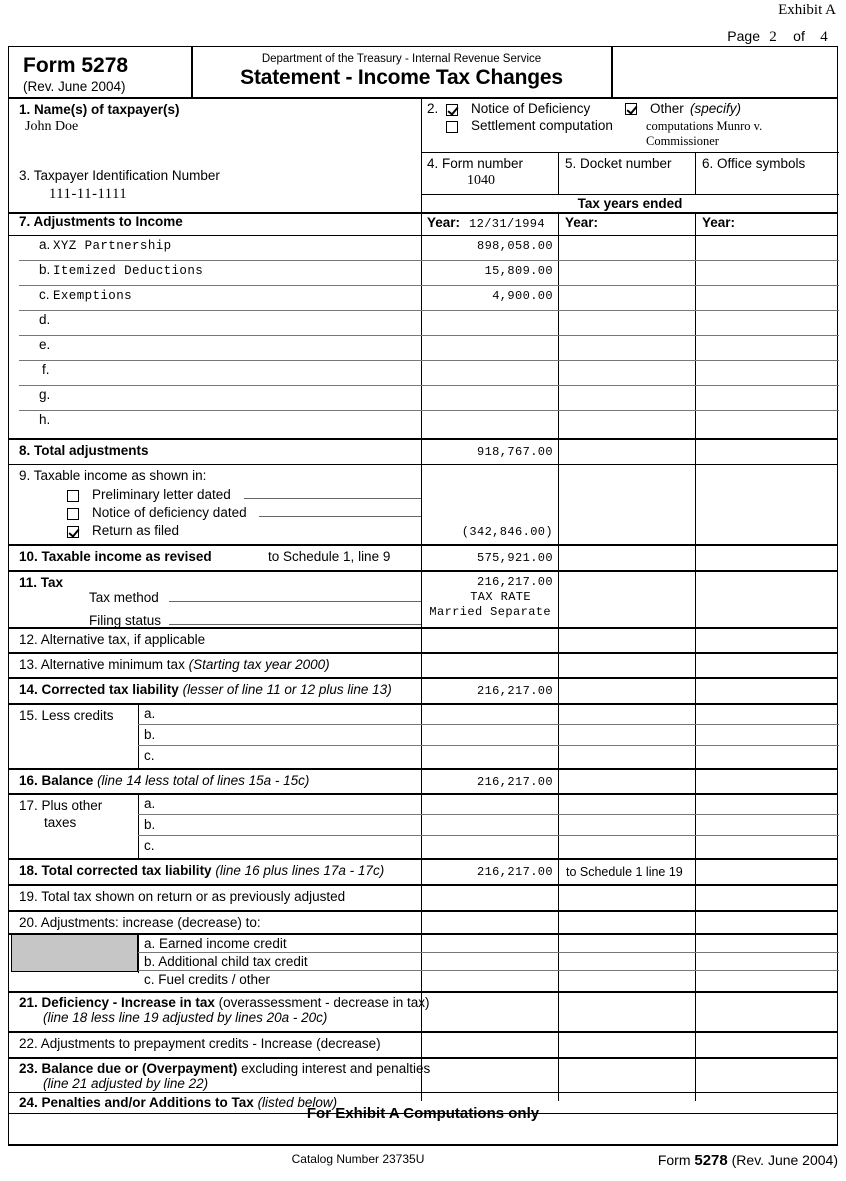 This screenshot has width=846, height=1181. What do you see at coordinates (490, 612) in the screenshot?
I see `line11-col1-filing-status: Married Separate` at bounding box center [490, 612].